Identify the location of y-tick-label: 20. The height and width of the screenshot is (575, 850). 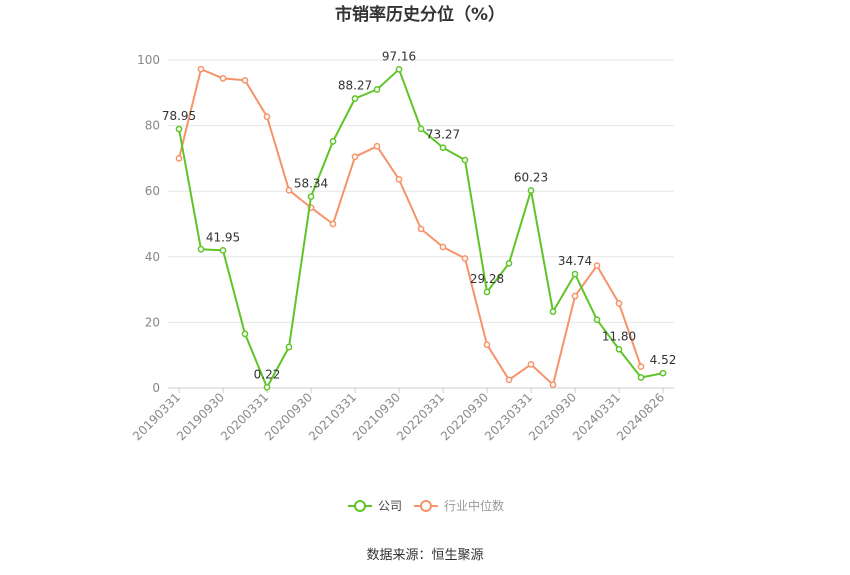
(152, 322).